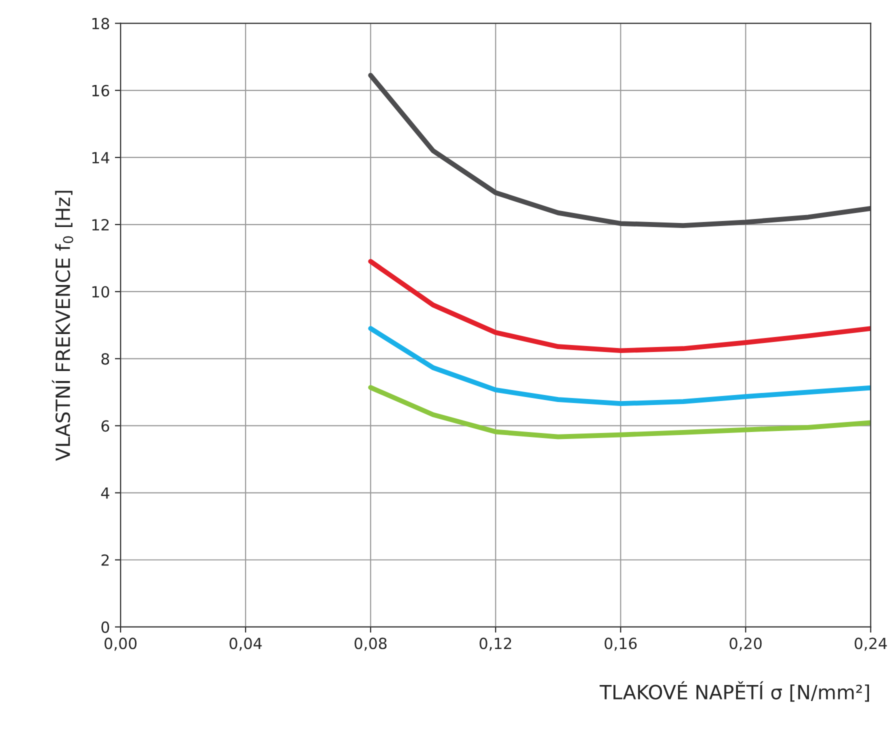 The height and width of the screenshot is (729, 893). What do you see at coordinates (101, 158) in the screenshot?
I see `y-tick-label: 14` at bounding box center [101, 158].